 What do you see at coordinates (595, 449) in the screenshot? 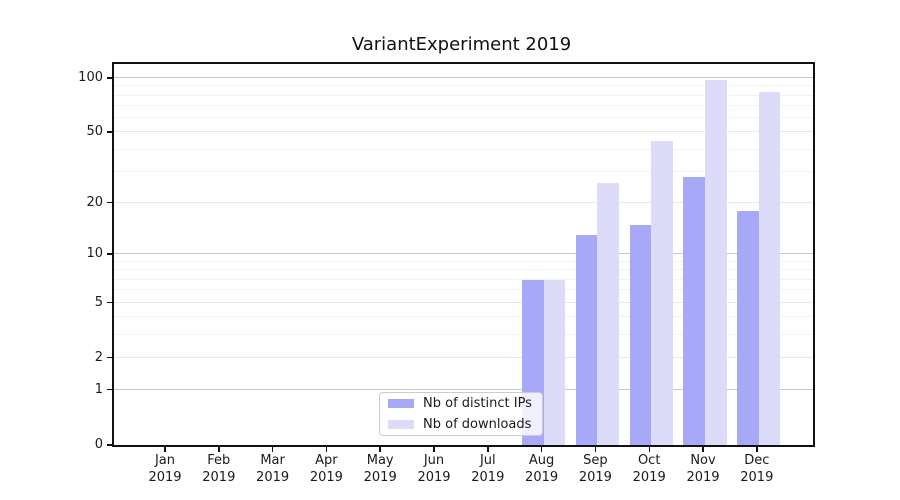
I see `x-tick-mark-sep` at bounding box center [595, 449].